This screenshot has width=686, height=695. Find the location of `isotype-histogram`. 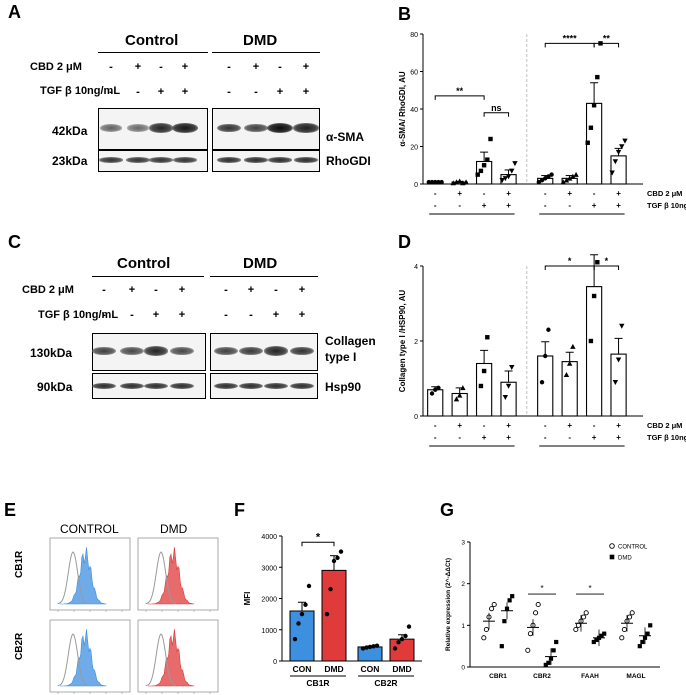

isotype-histogram is located at coordinates (161, 578).